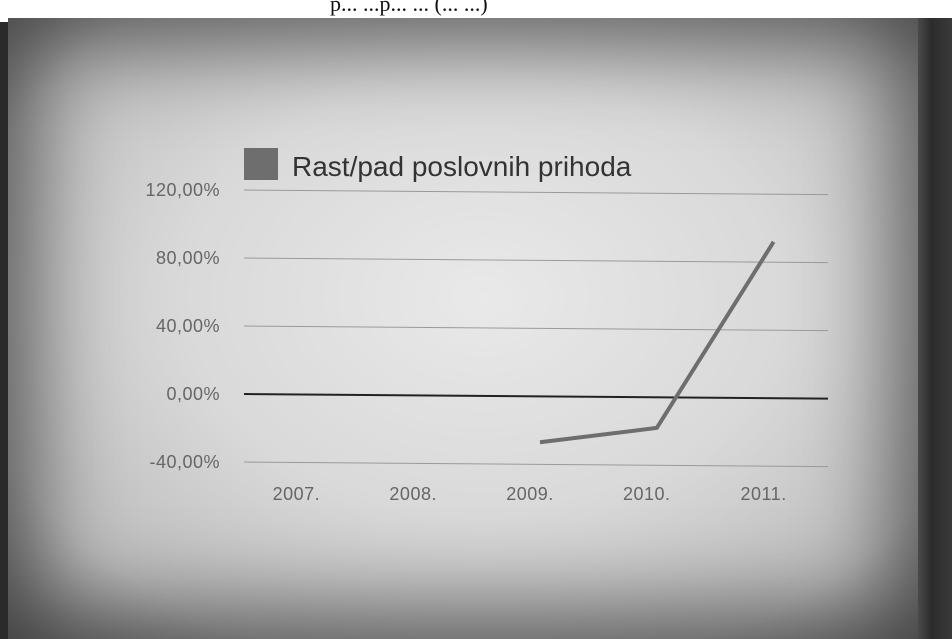 The image size is (952, 639). I want to click on legend: Rast/pad poslovnih prihoda, so click(438, 165).